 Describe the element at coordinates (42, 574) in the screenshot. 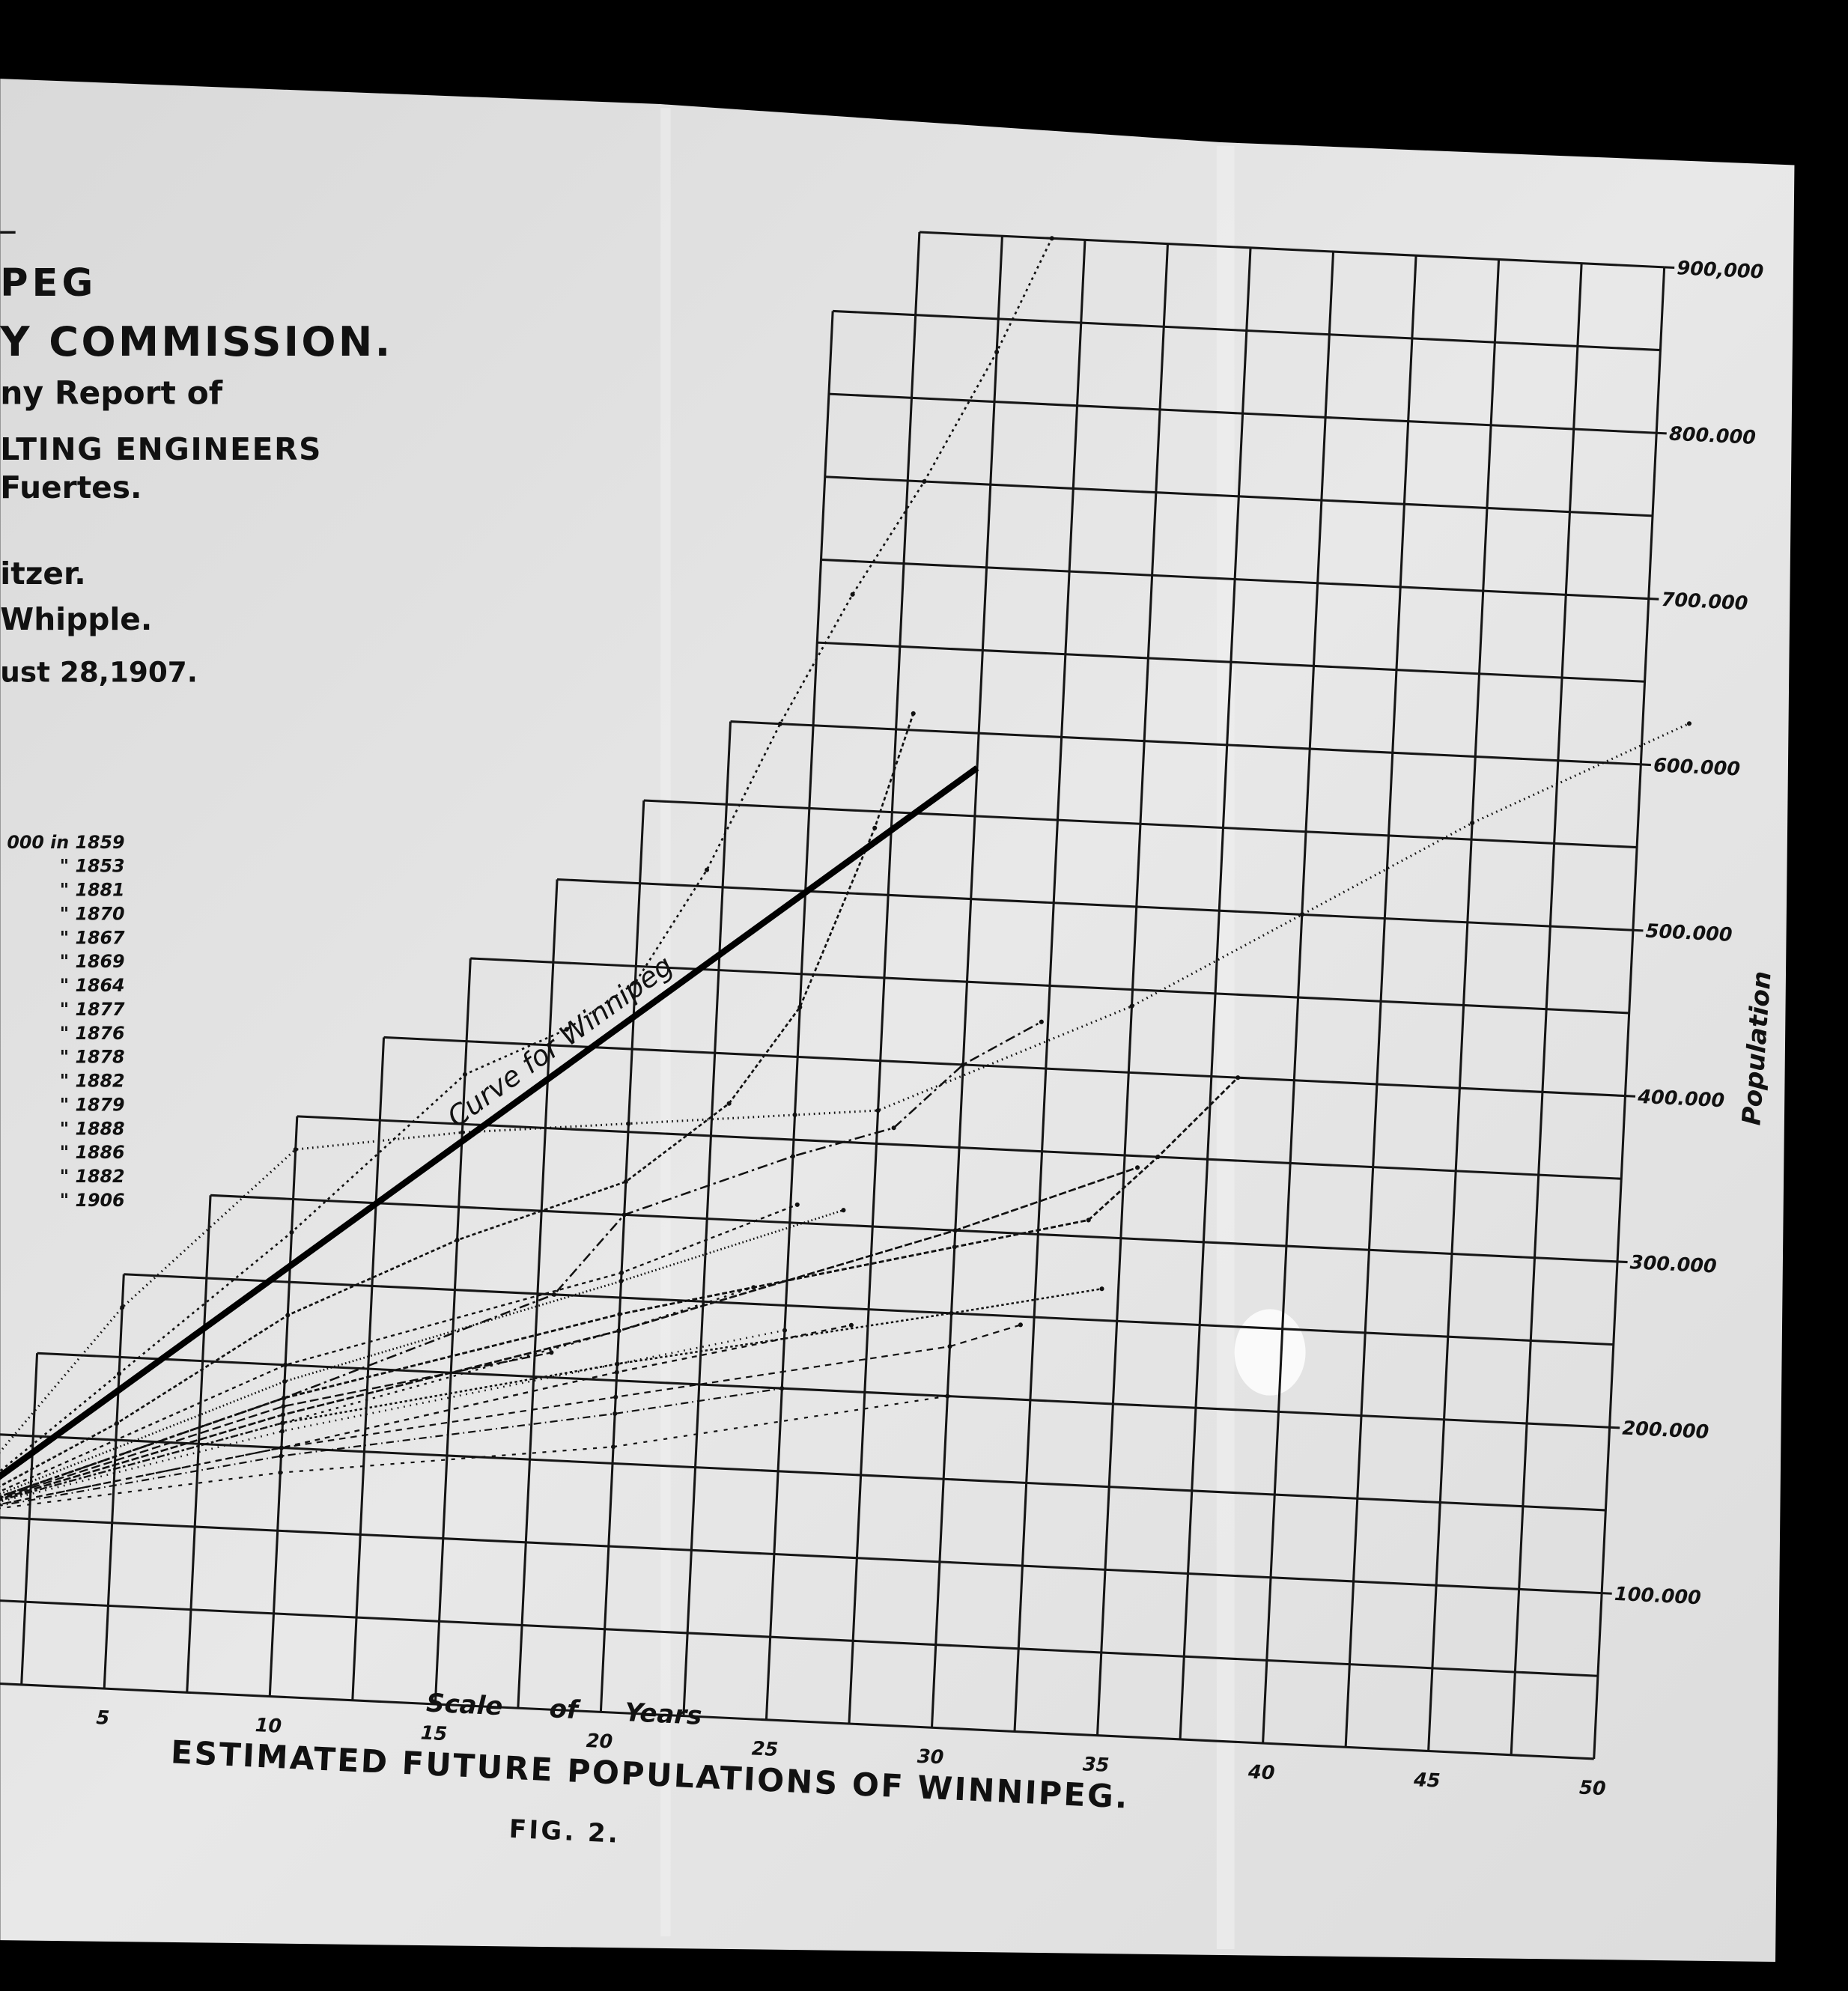

I see `header-line: itzer.` at that location.